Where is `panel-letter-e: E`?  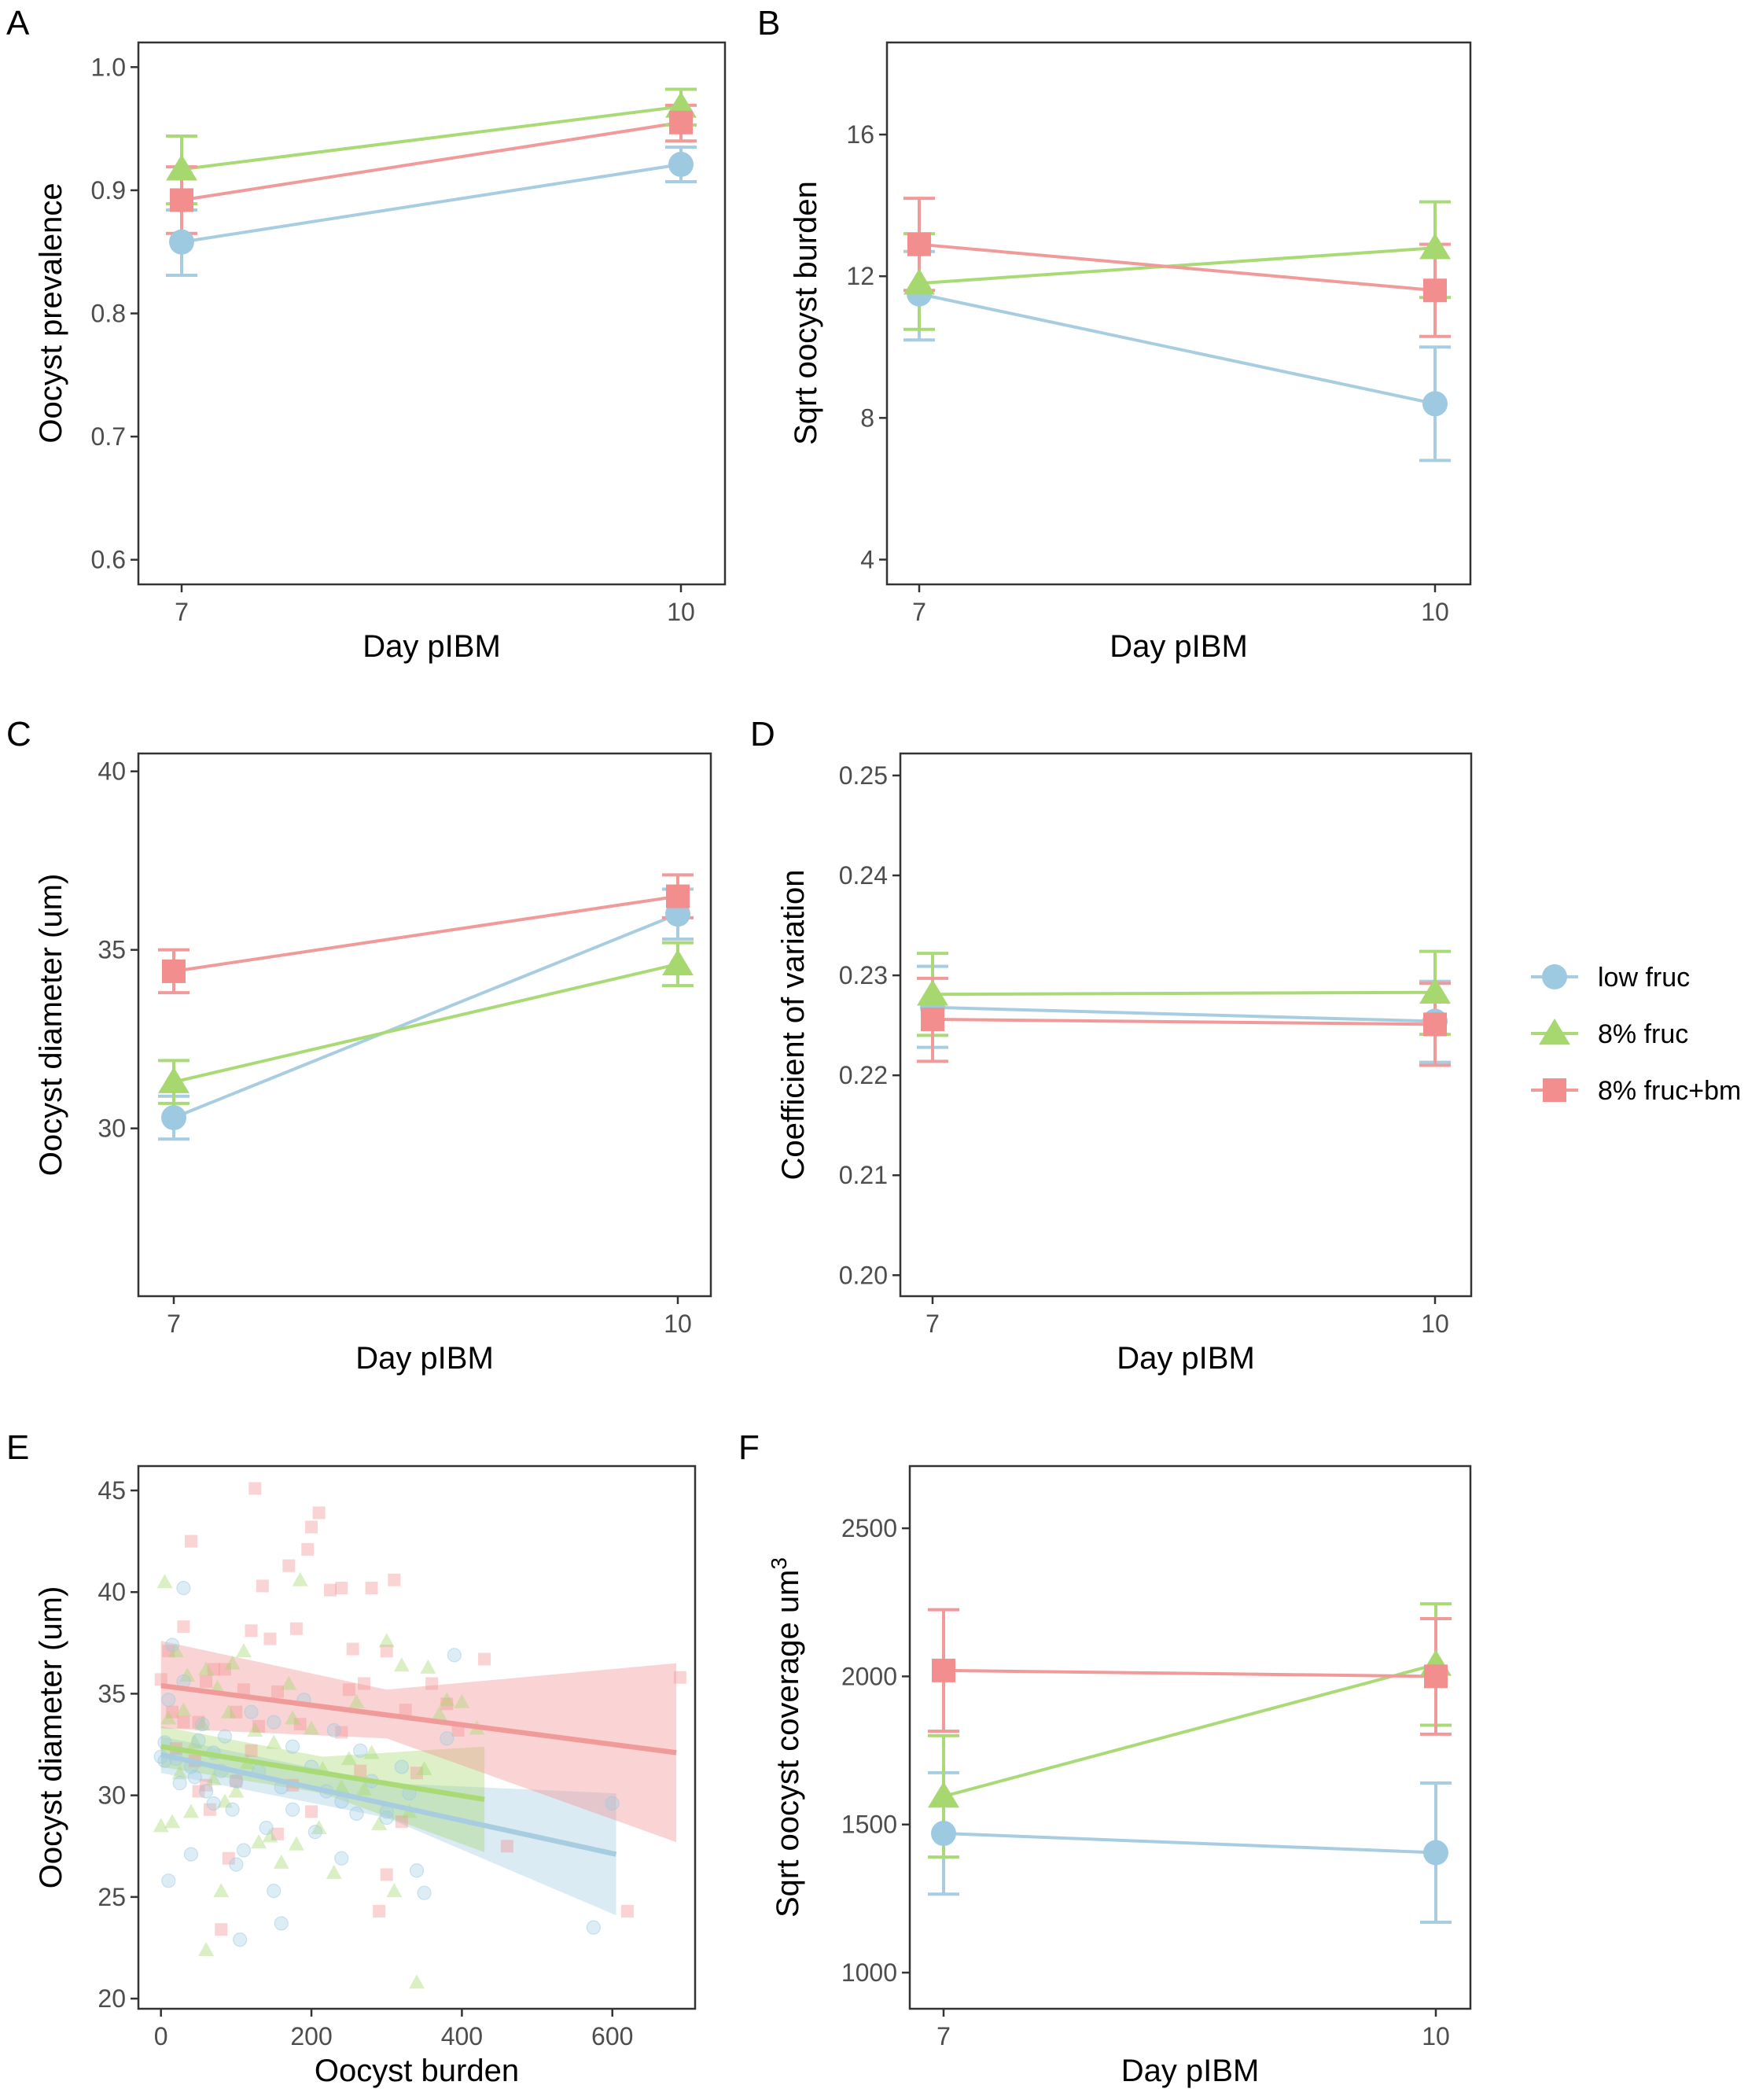 panel-letter-e: E is located at coordinates (17, 1447).